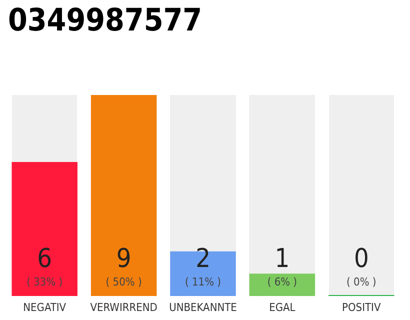  What do you see at coordinates (282, 307) in the screenshot?
I see `x-tick-label: EGAL` at bounding box center [282, 307].